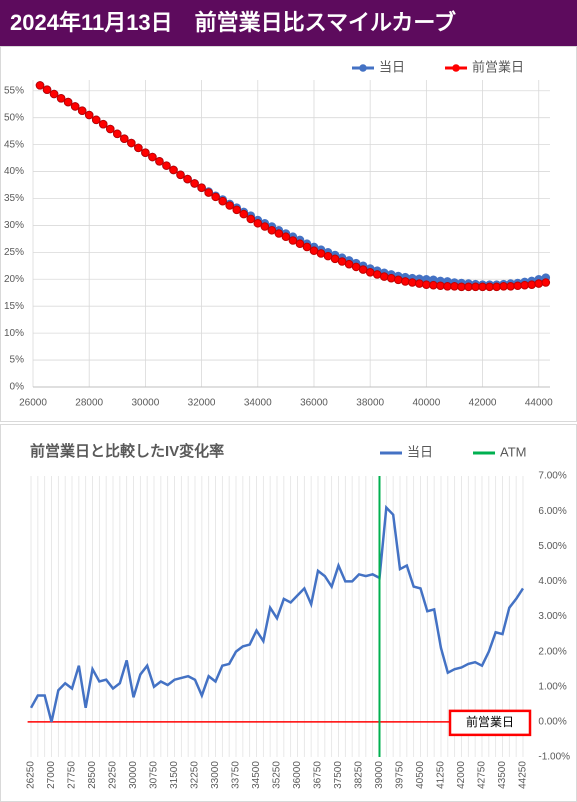 This screenshot has width=577, height=802. I want to click on x-tick-label: 40000, so click(426, 403).